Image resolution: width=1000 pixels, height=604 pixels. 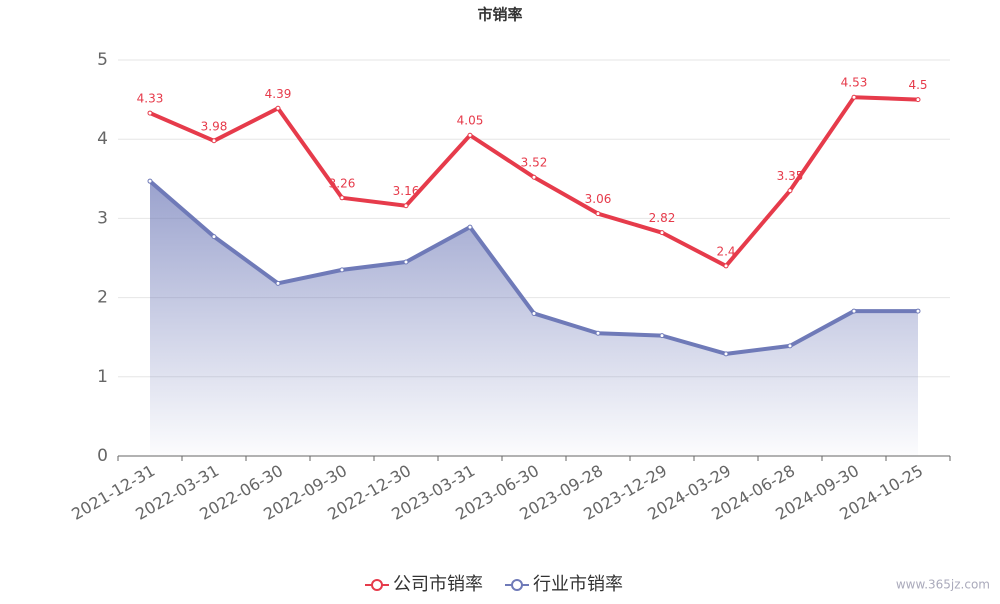 I want to click on data-label: 3.35, so click(x=790, y=176).